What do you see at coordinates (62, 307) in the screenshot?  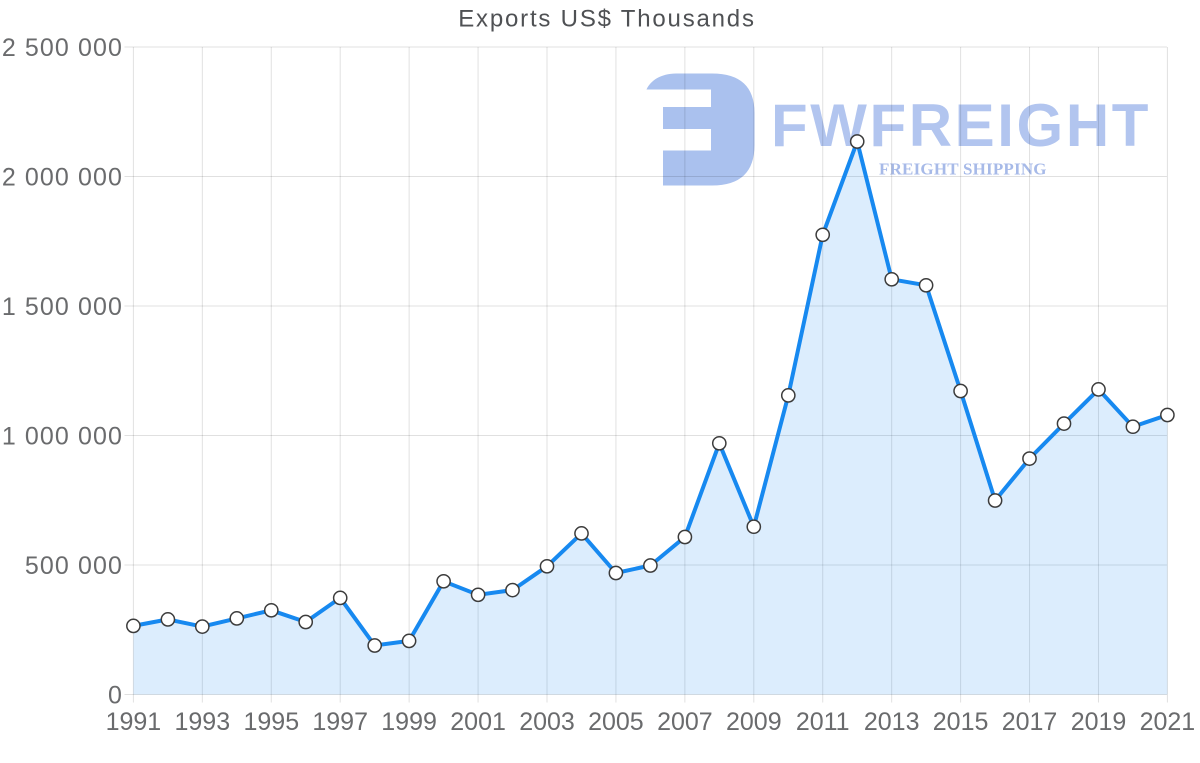 I see `y-axis-tick-label: 1 500 000` at bounding box center [62, 307].